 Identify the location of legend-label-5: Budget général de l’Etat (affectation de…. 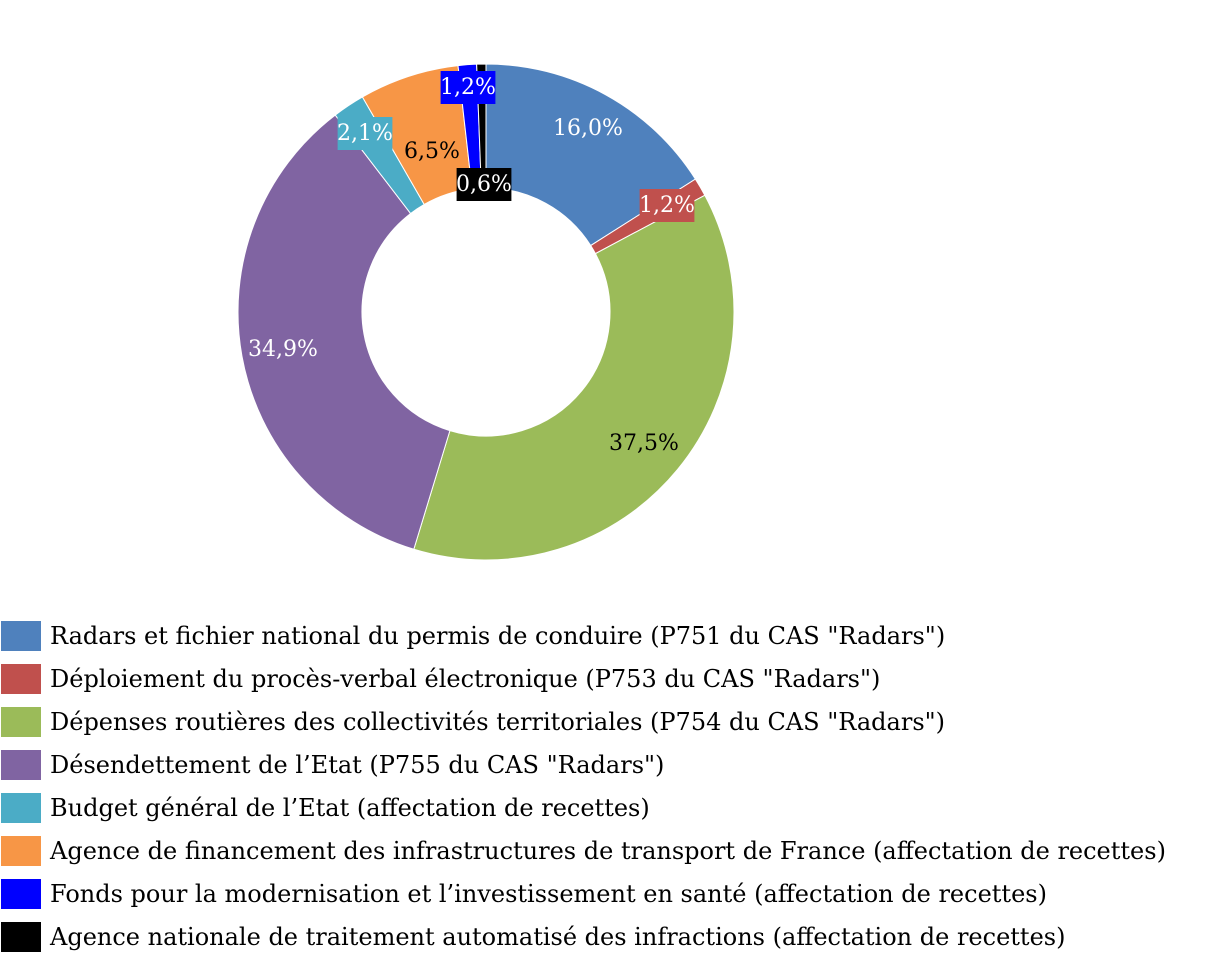
(350, 807).